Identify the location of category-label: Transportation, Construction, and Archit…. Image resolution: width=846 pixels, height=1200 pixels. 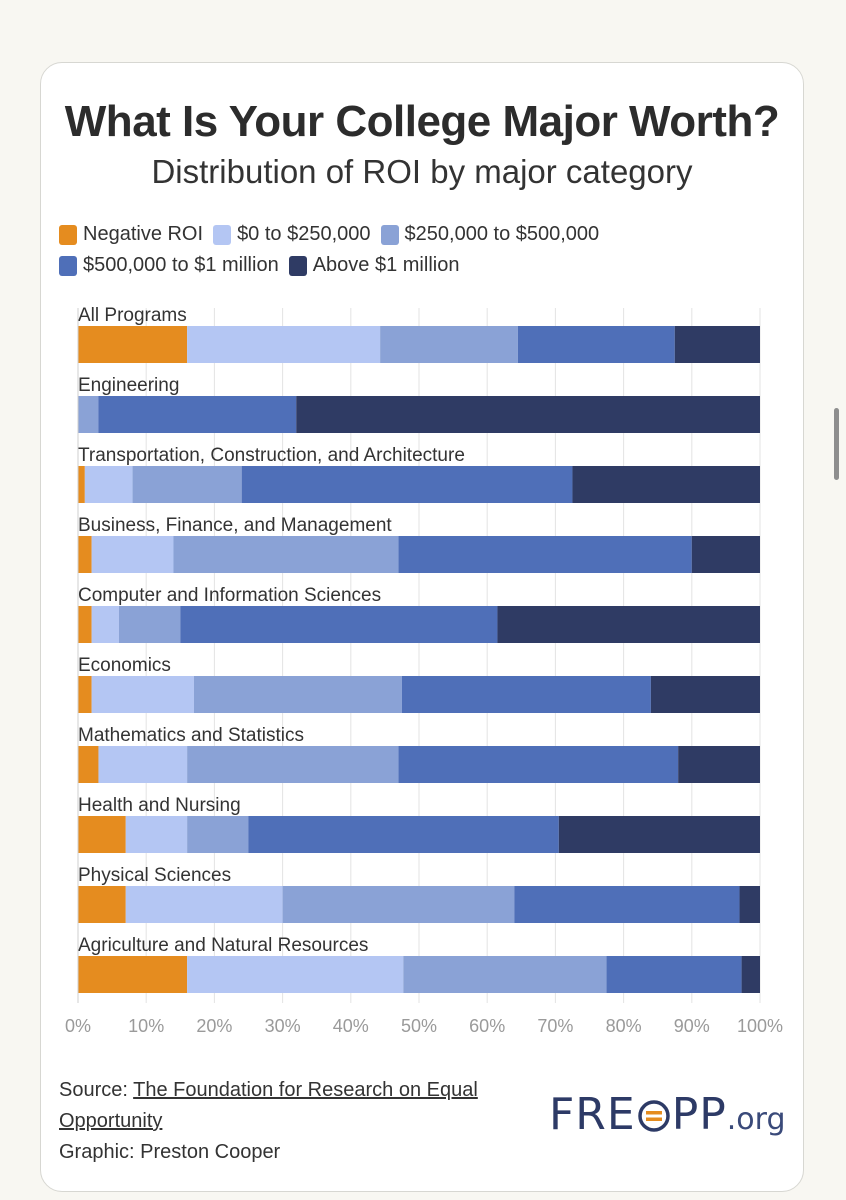
(271, 455).